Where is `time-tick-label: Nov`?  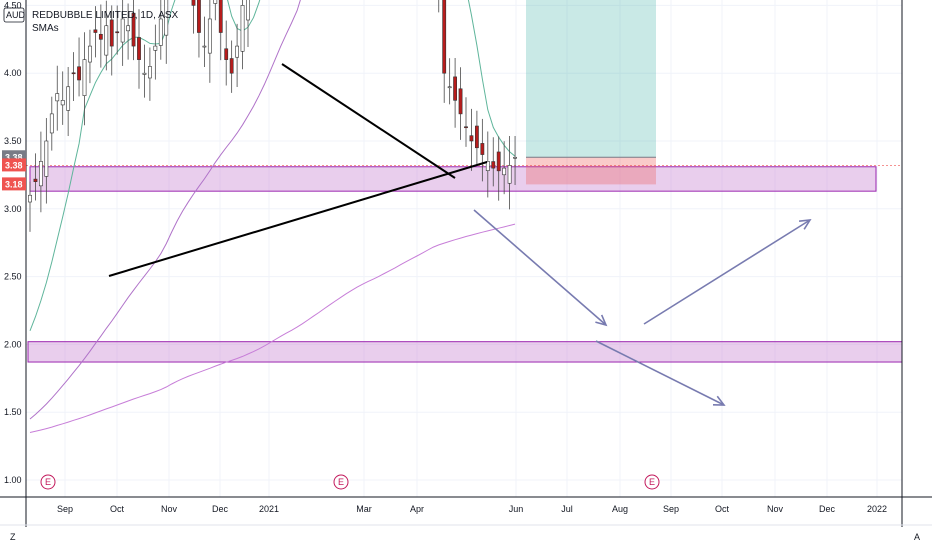
time-tick-label: Nov is located at coordinates (169, 509).